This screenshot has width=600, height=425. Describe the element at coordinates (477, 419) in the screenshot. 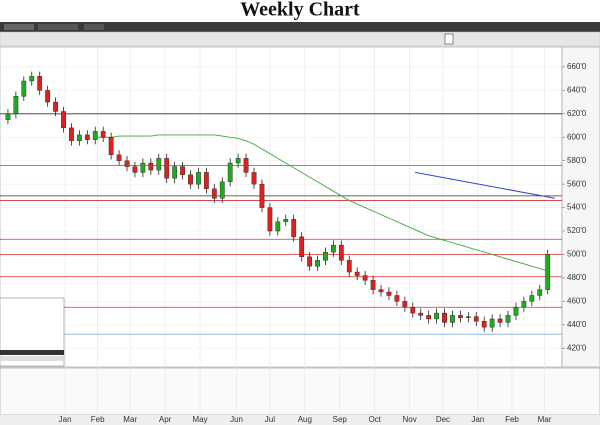

I see `x-tick-label: Jan` at that location.